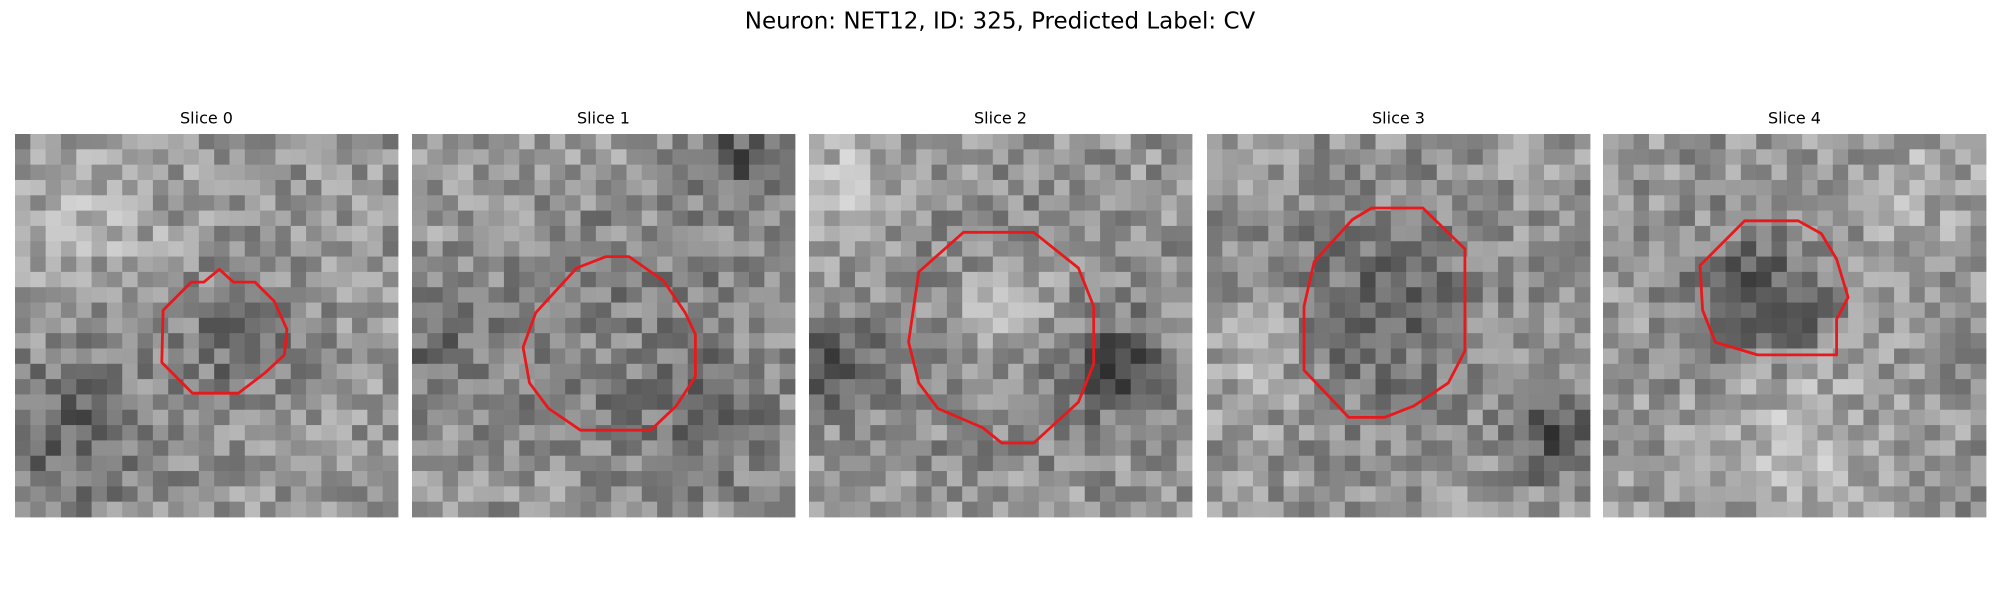  Describe the element at coordinates (1384, 312) in the screenshot. I see `contour` at that location.